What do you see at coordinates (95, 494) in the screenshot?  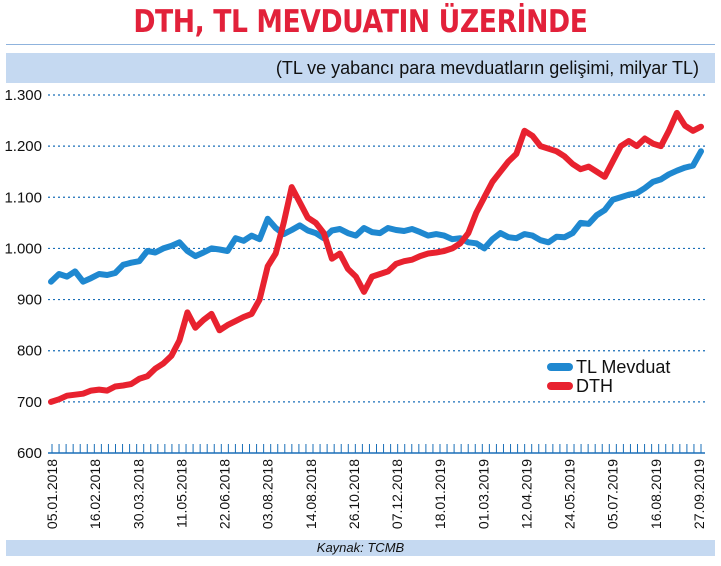 I see `x-tick-label: 16.02.2018` at bounding box center [95, 494].